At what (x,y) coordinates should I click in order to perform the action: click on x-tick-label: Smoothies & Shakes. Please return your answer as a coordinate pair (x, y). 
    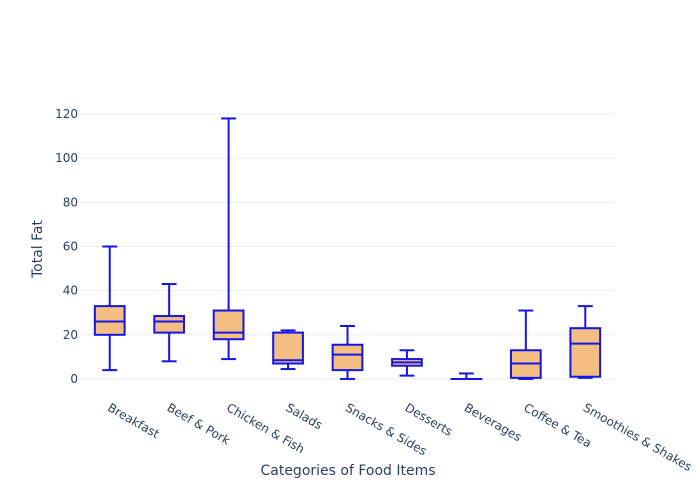
    Looking at the image, I should click on (638, 437).